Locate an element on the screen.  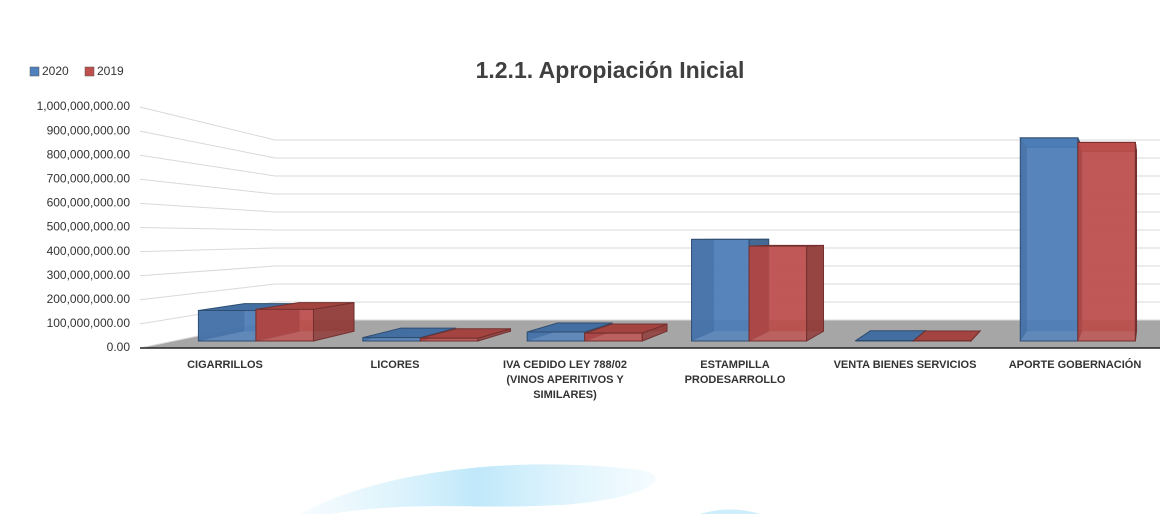
bar-top is located at coordinates (947, 336).